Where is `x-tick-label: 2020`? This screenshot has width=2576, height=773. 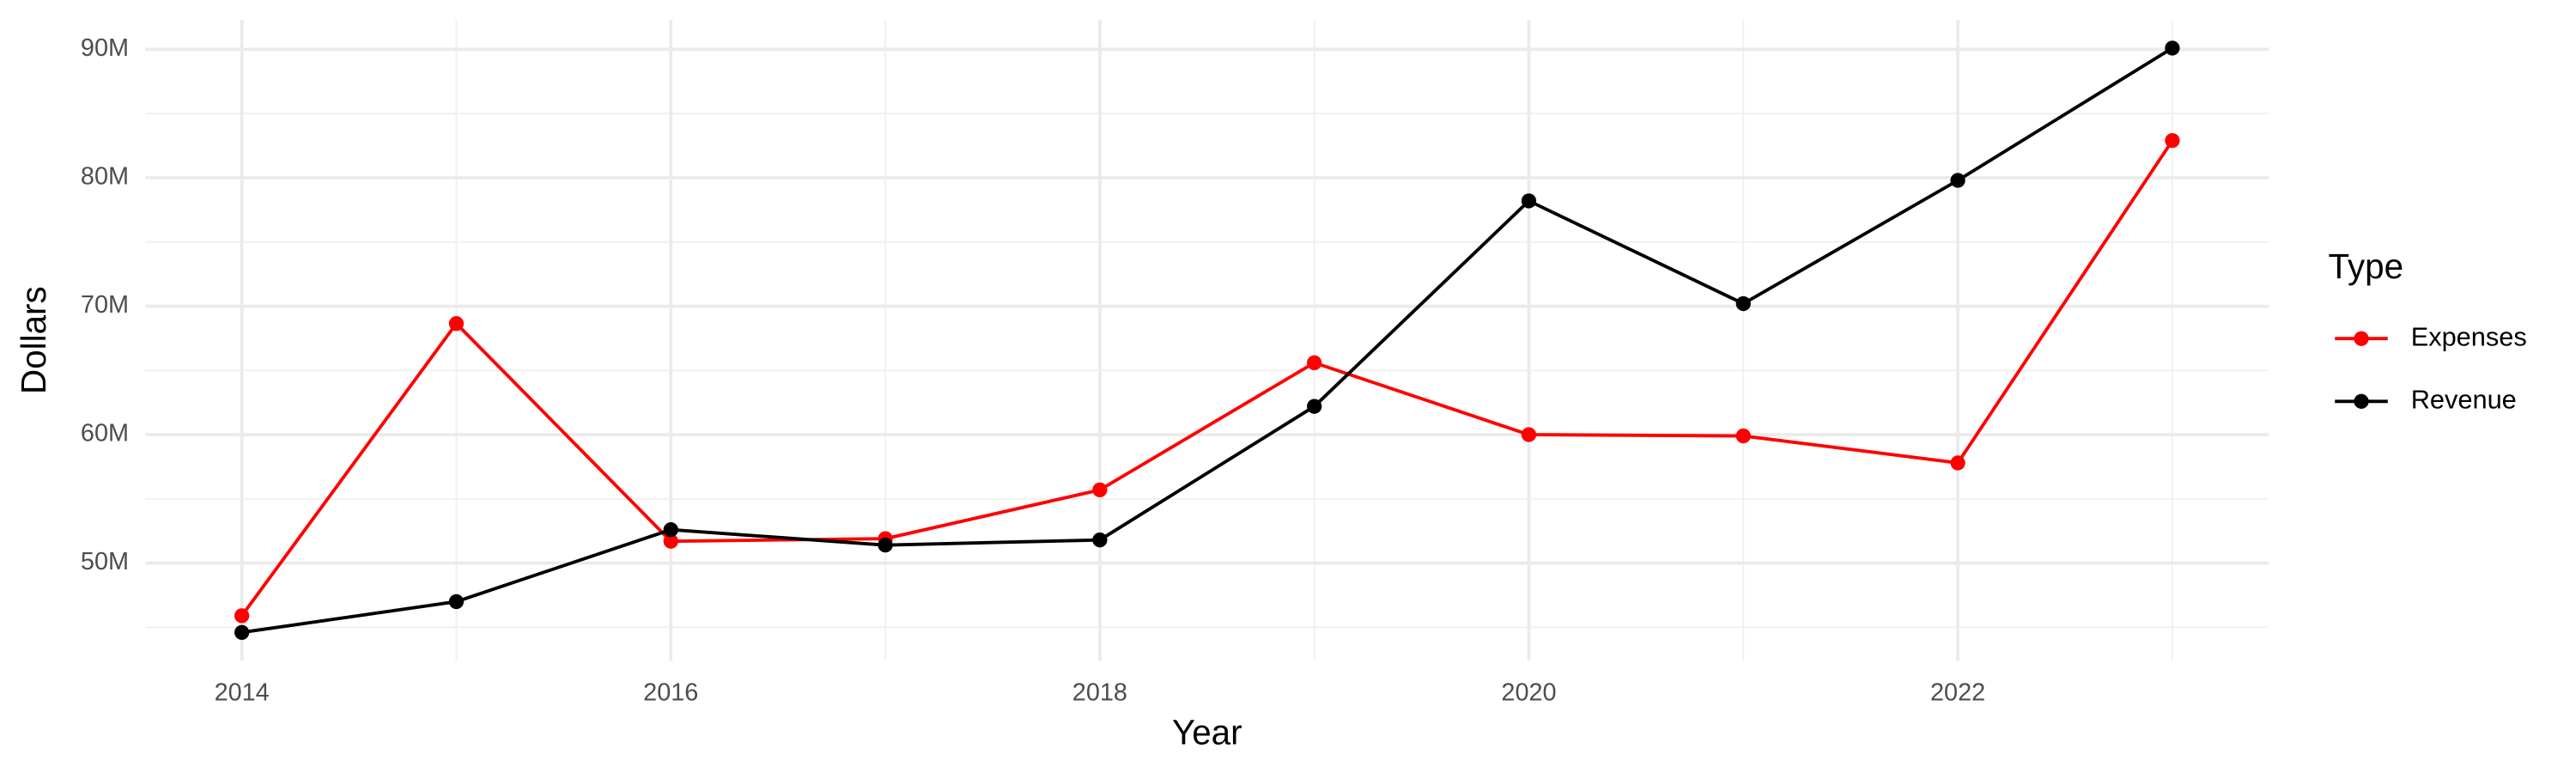 x-tick-label: 2020 is located at coordinates (1528, 692).